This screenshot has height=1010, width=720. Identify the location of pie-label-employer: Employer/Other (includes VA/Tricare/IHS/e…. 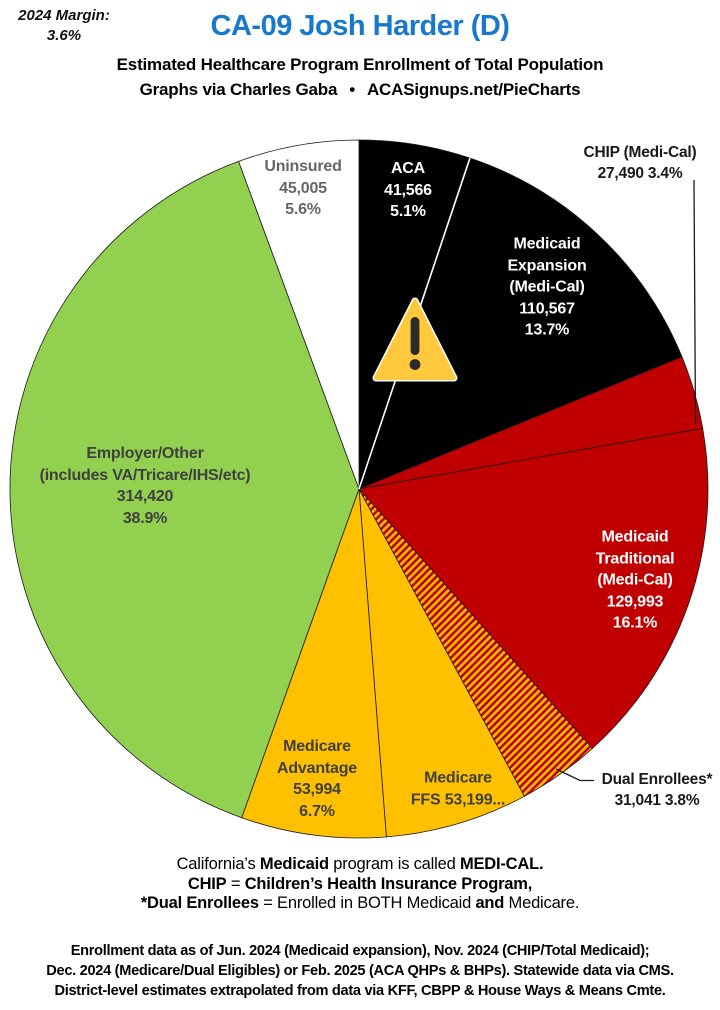
(145, 486).